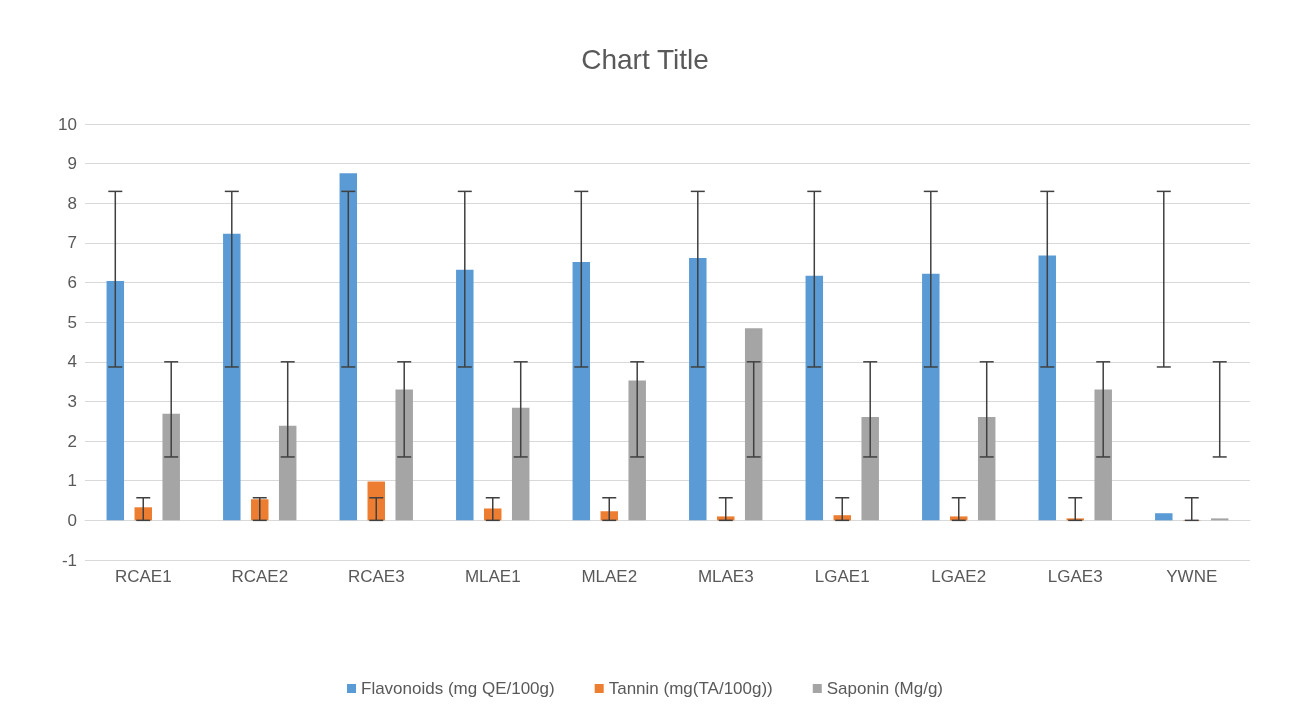  Describe the element at coordinates (72, 362) in the screenshot. I see `y-tick-label: 4` at that location.